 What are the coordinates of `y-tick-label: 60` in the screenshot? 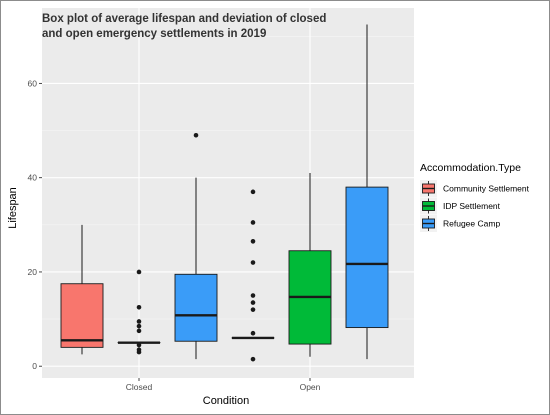 It's located at (33, 83).